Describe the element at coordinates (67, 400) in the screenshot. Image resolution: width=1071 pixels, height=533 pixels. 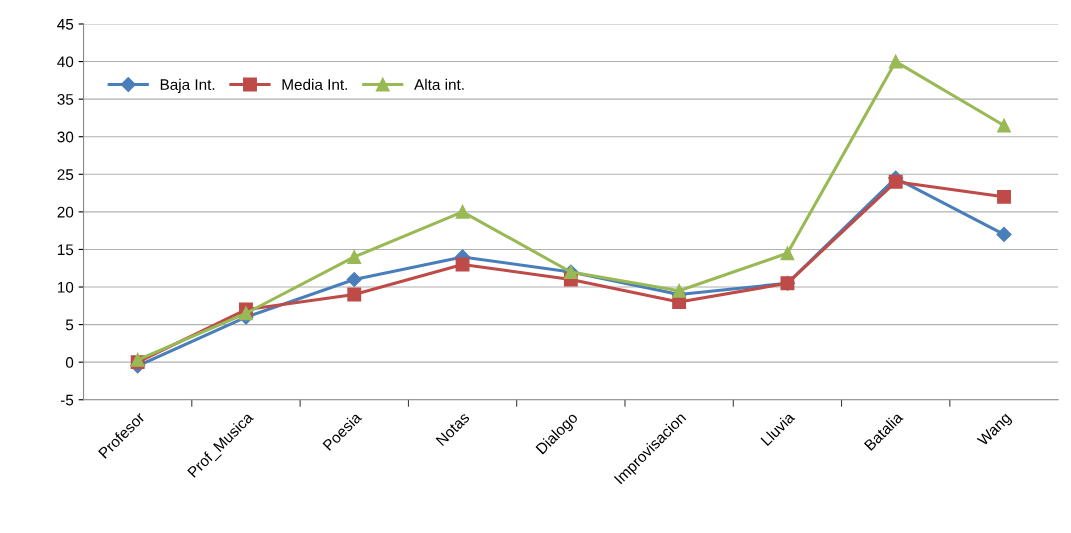
I see `y-tick-label: -5` at that location.